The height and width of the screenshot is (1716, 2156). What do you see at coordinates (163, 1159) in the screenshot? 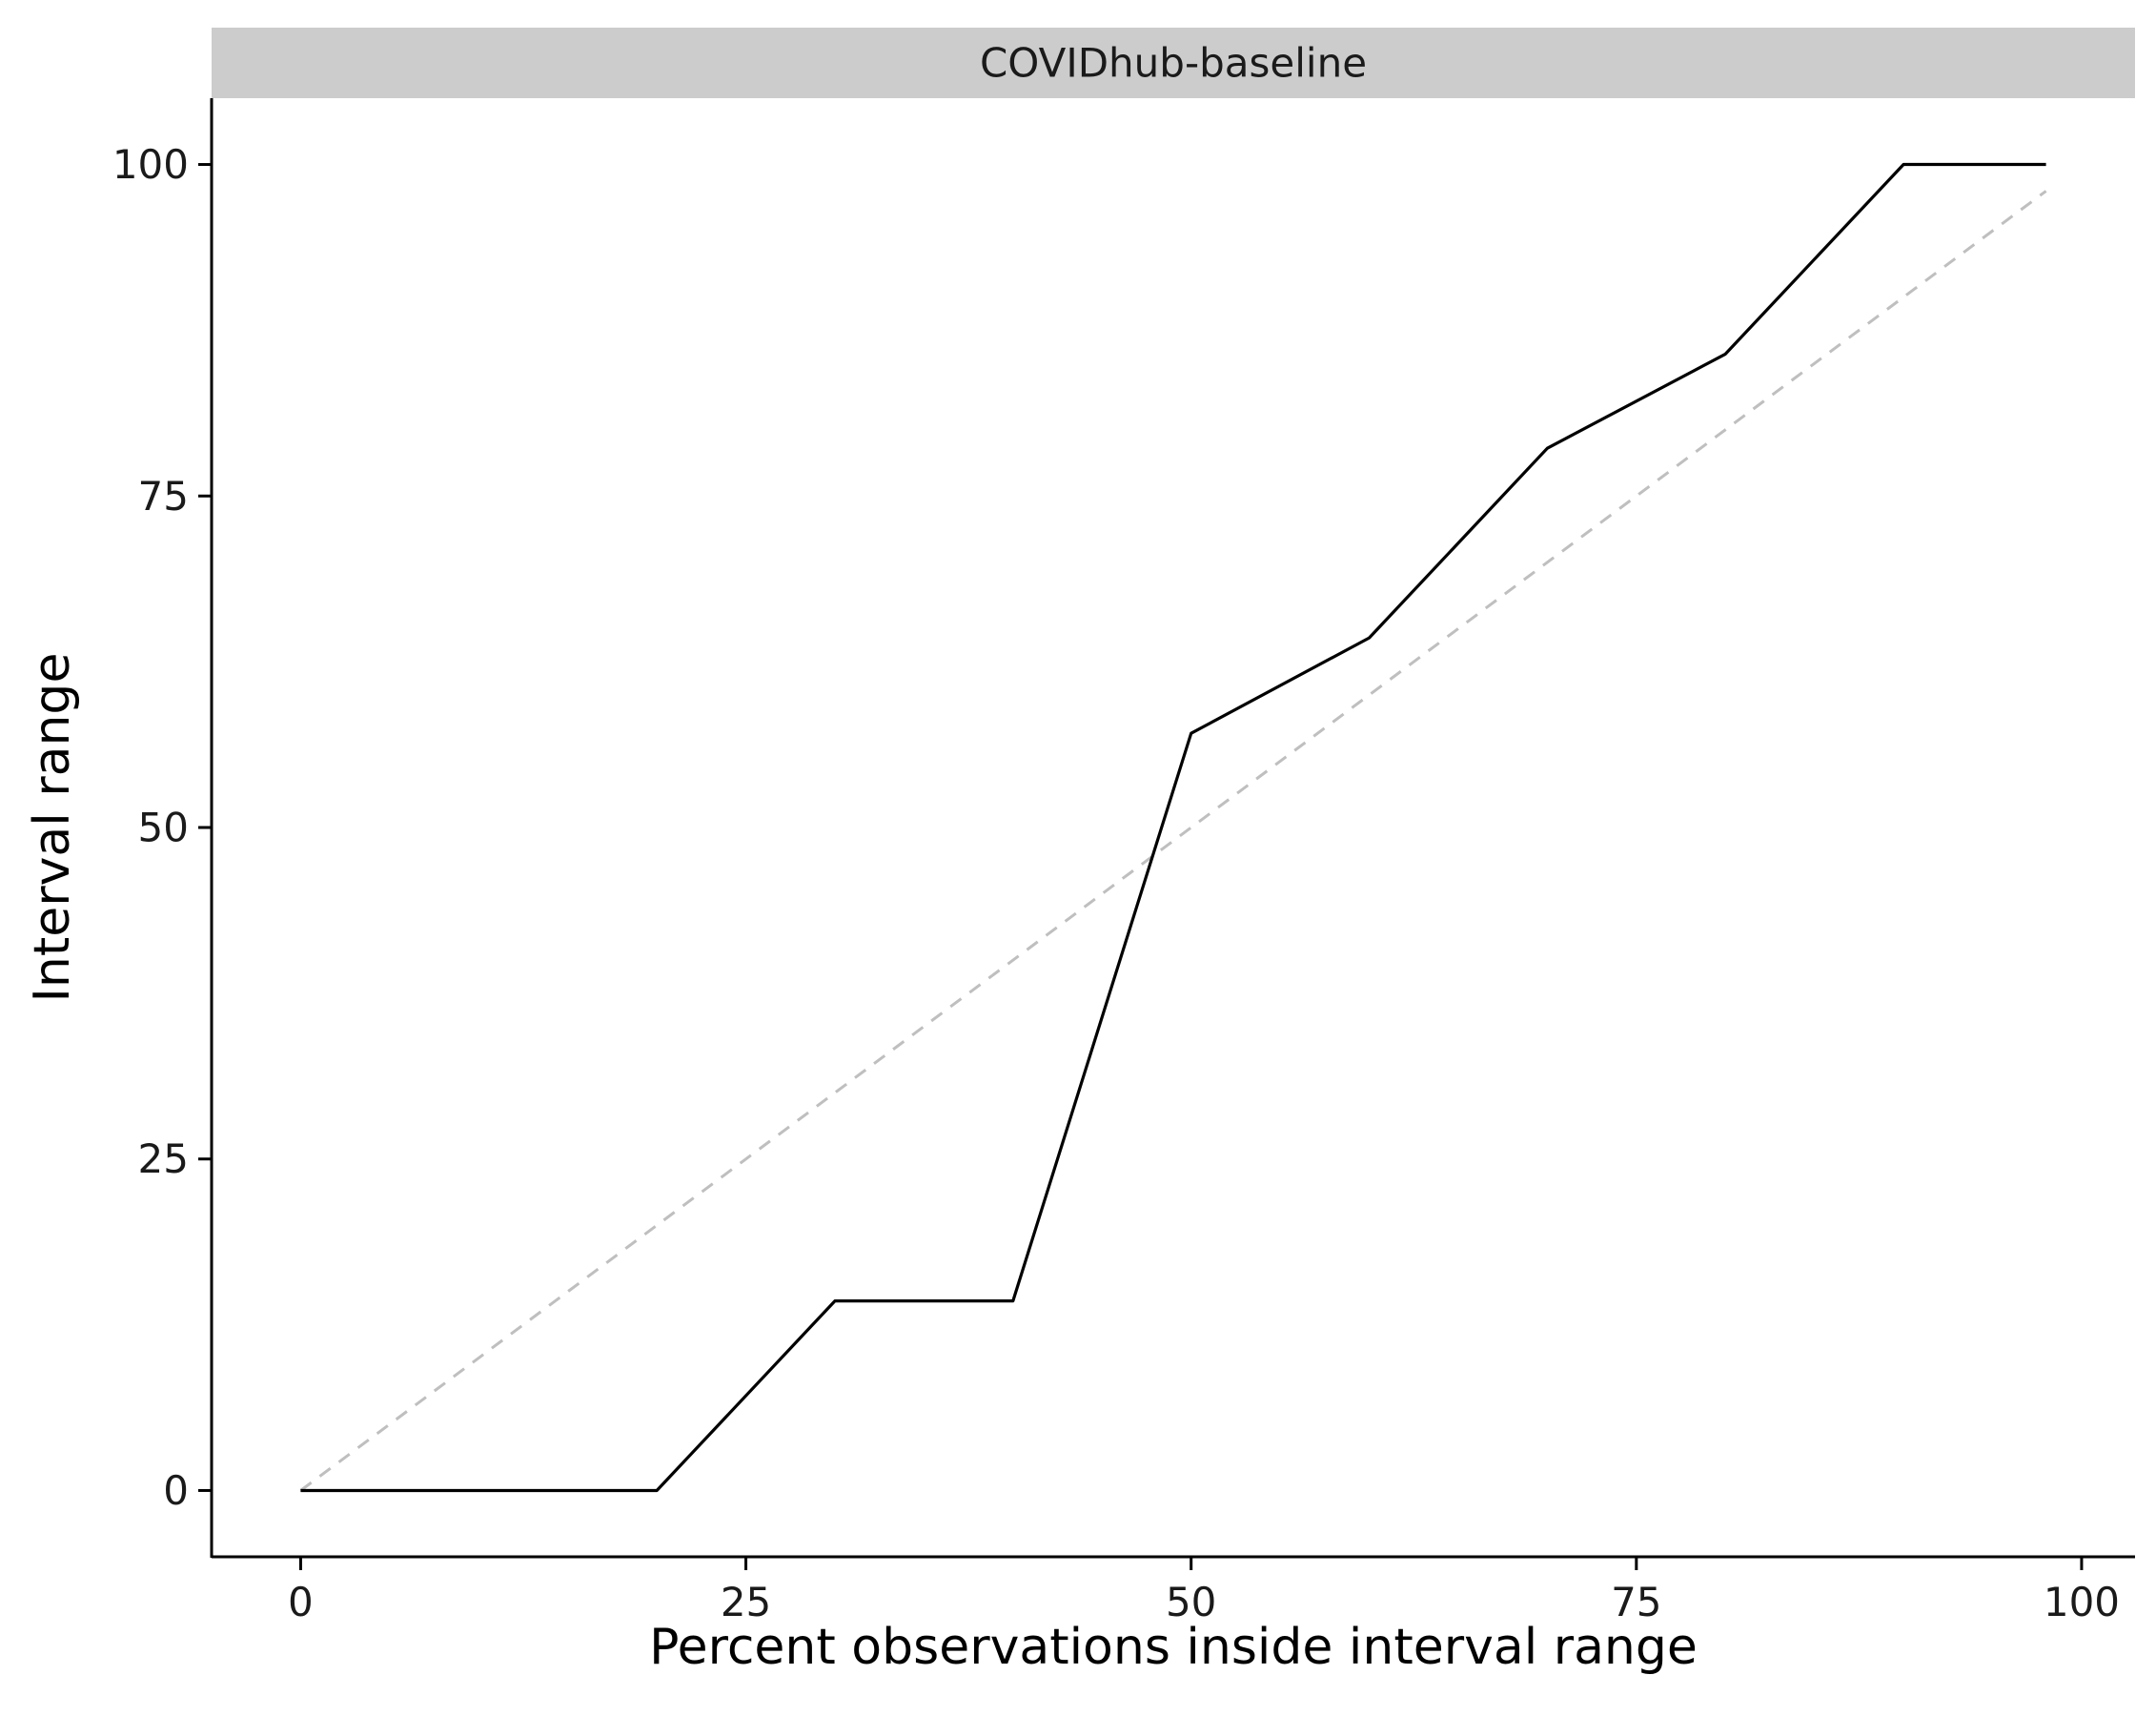
I see `y-tick-label: 25` at bounding box center [163, 1159].